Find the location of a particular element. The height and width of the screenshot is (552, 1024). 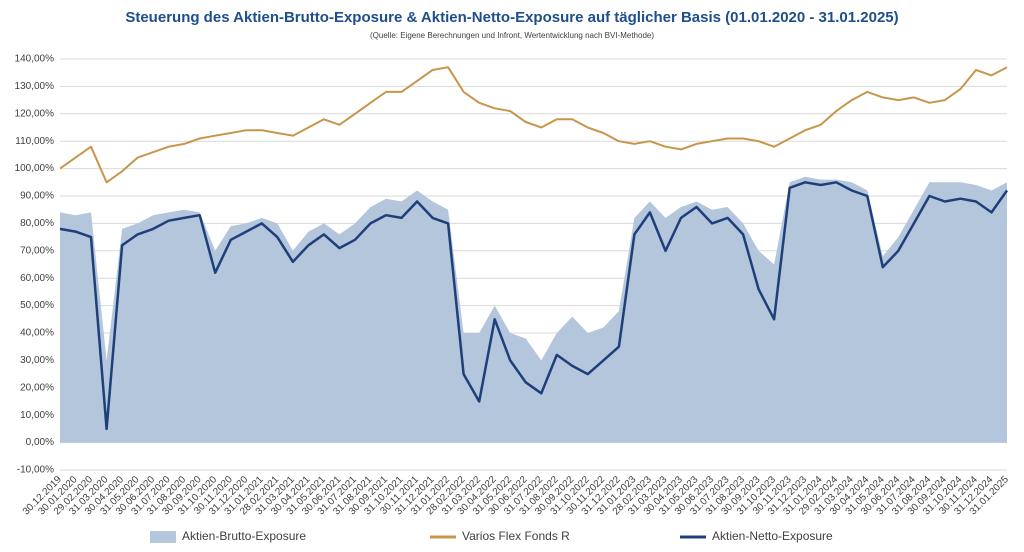

y-tick-label: 20,00% is located at coordinates (37, 387).